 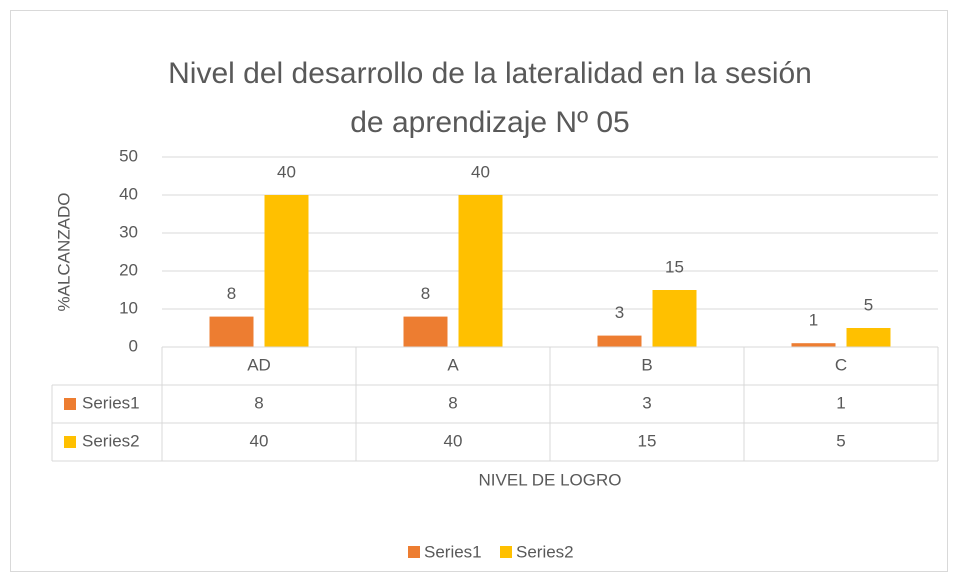 I want to click on table-row-label: Series2, so click(x=111, y=440).